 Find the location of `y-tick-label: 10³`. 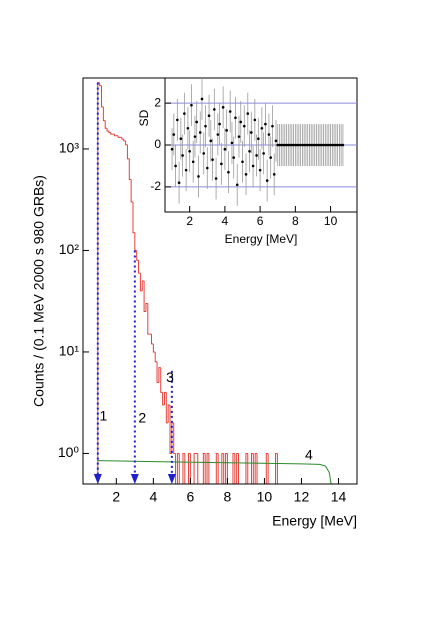

y-tick-label: 10³ is located at coordinates (69, 148).